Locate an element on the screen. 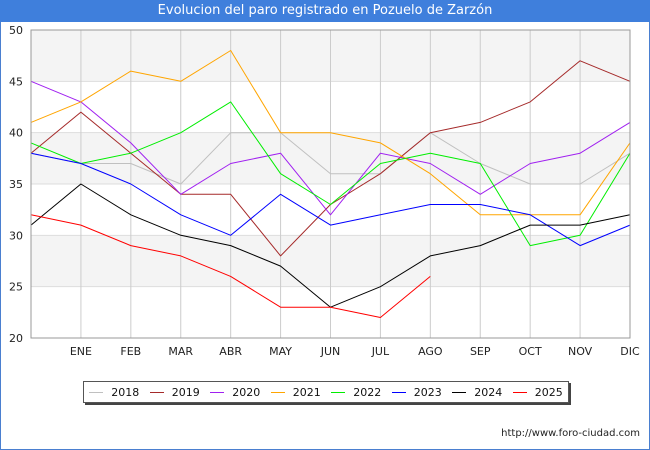  x-tick-label: AGO is located at coordinates (430, 351).